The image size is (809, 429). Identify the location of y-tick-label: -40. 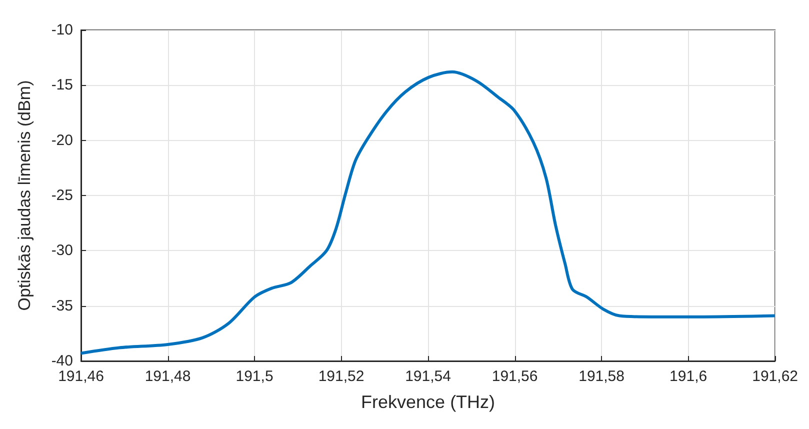
(62, 361).